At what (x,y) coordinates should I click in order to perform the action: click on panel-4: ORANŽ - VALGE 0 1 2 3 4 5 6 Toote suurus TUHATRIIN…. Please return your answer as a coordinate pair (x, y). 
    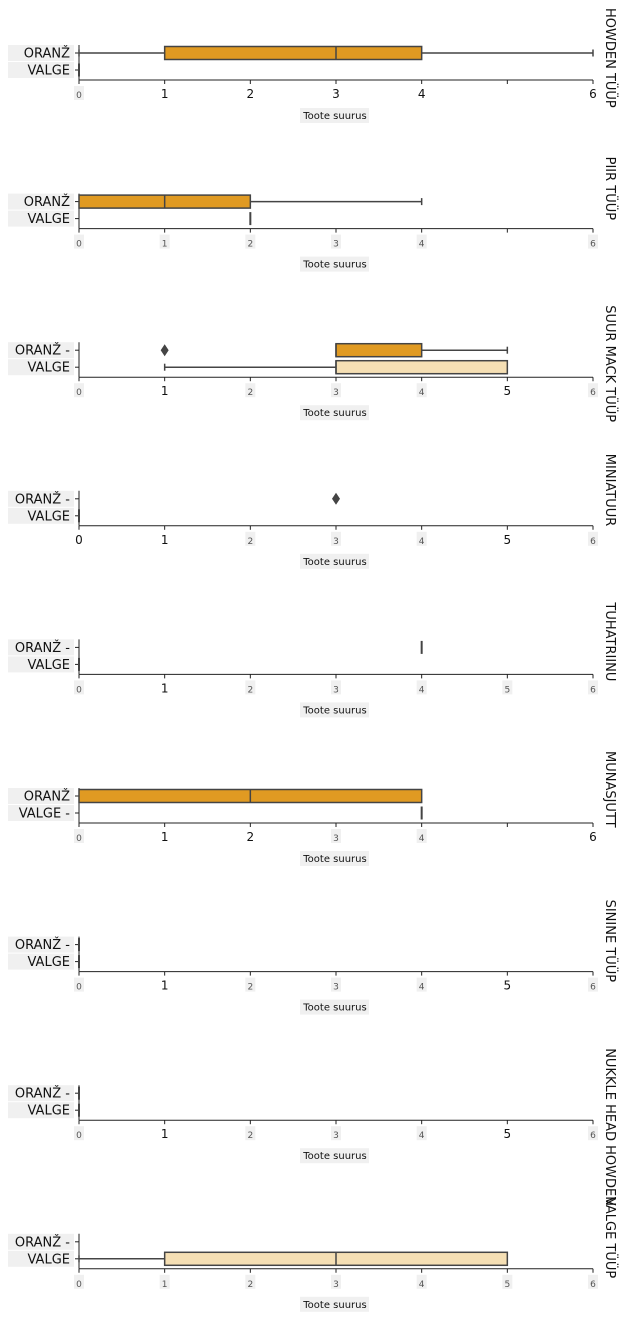
    Looking at the image, I should click on (312, 659).